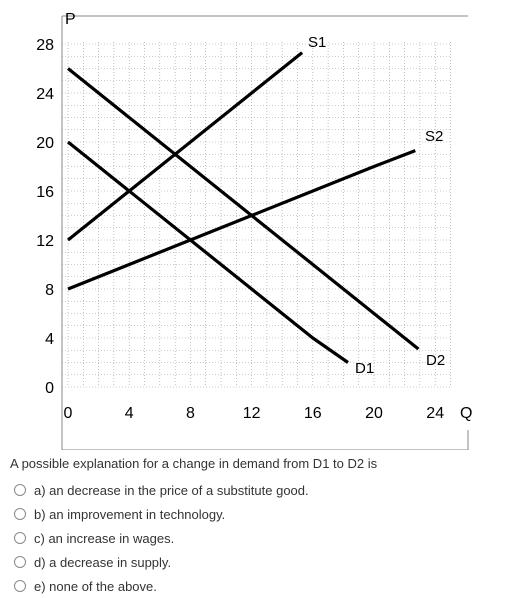  Describe the element at coordinates (103, 562) in the screenshot. I see `option-d-label: d) a decrease in supply.` at that location.